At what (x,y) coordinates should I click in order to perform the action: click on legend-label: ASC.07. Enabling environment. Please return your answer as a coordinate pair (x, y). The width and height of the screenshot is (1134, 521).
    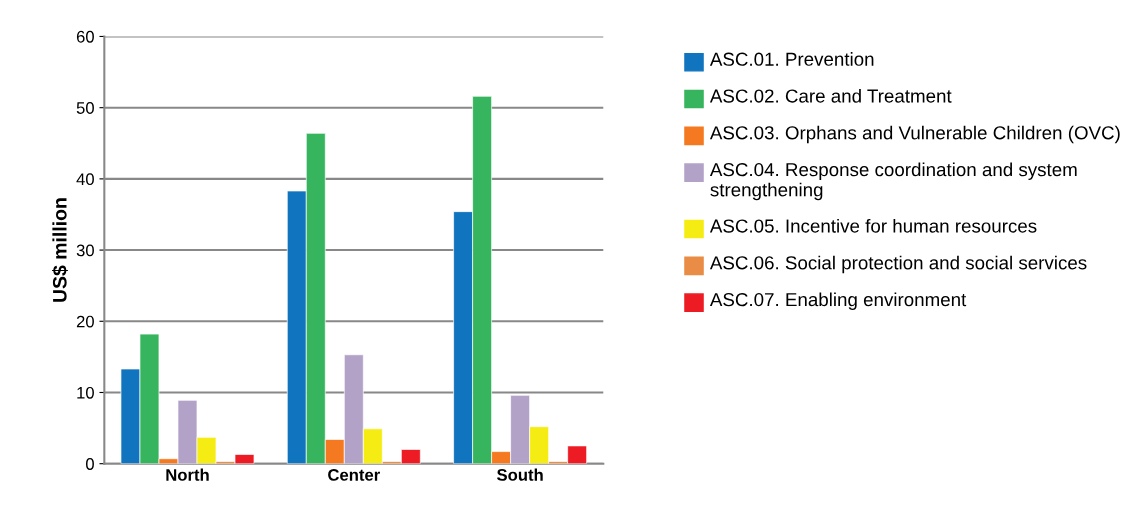
    Looking at the image, I should click on (838, 301).